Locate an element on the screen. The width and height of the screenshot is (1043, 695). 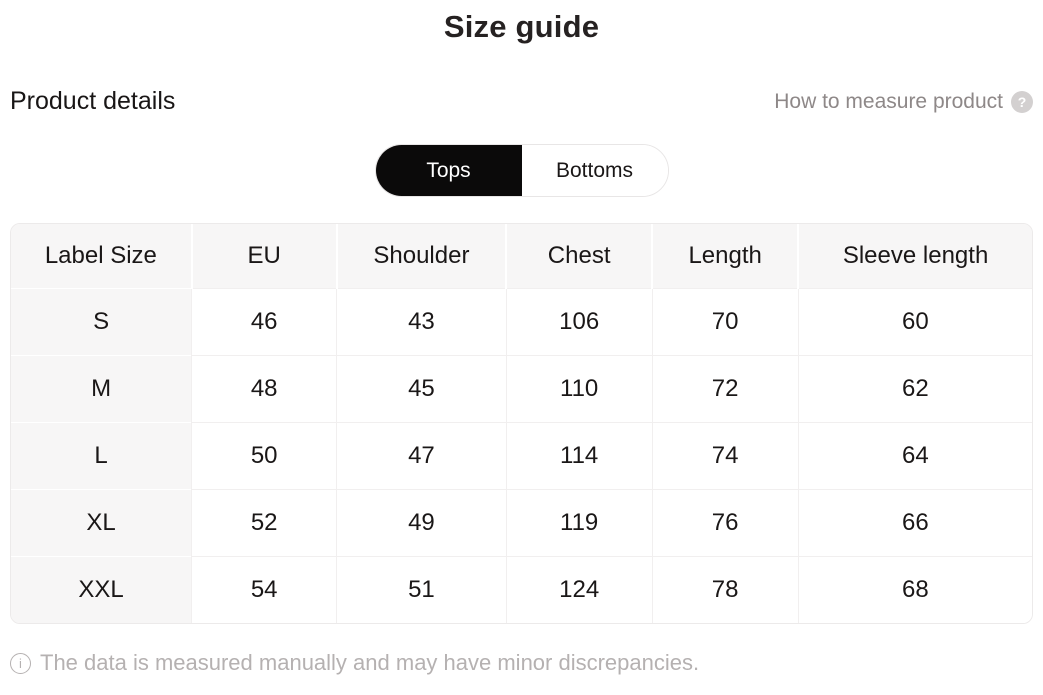
table-cell: 43 is located at coordinates (421, 321).